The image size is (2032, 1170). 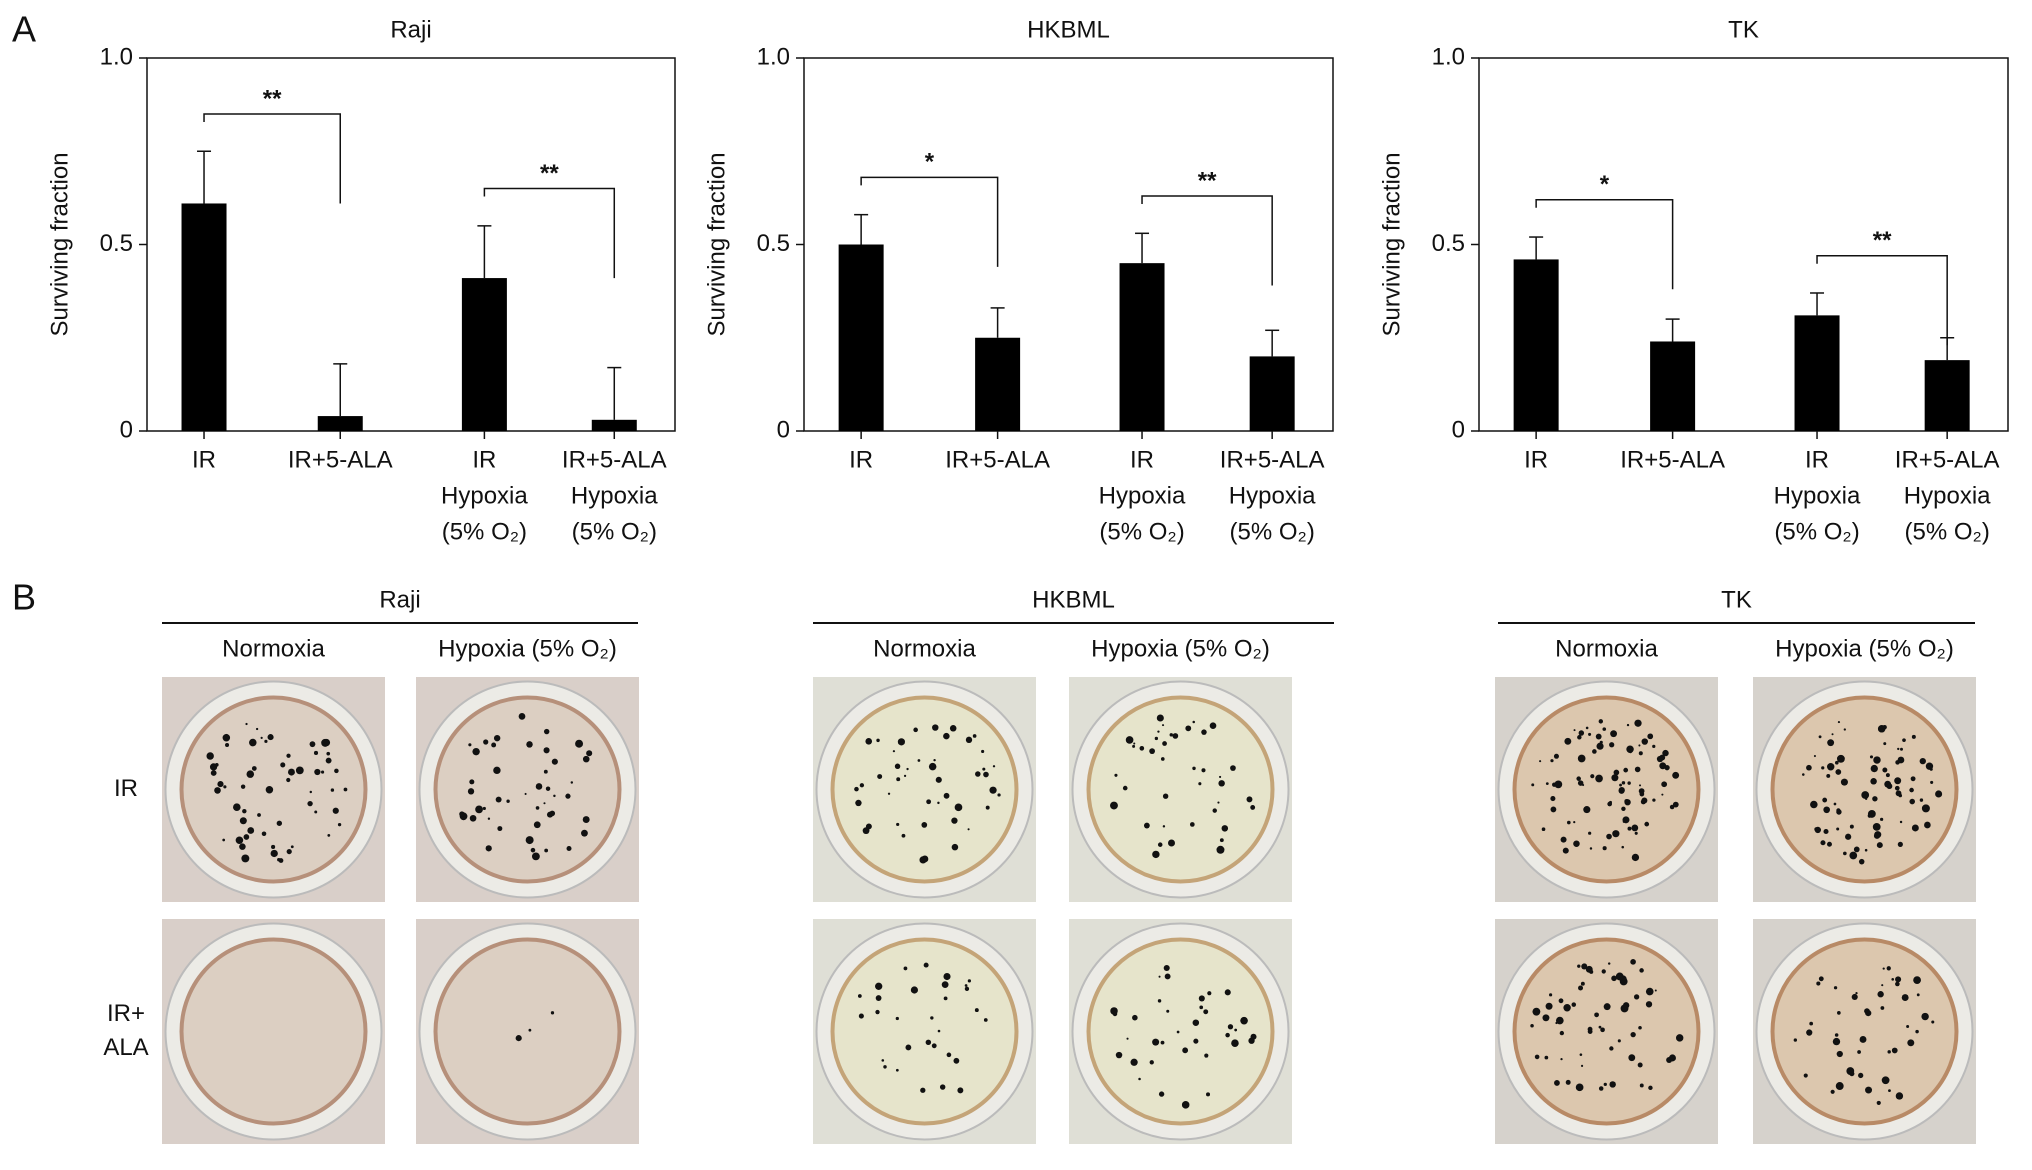 What do you see at coordinates (1736, 599) in the screenshot?
I see `group-title: TK` at bounding box center [1736, 599].